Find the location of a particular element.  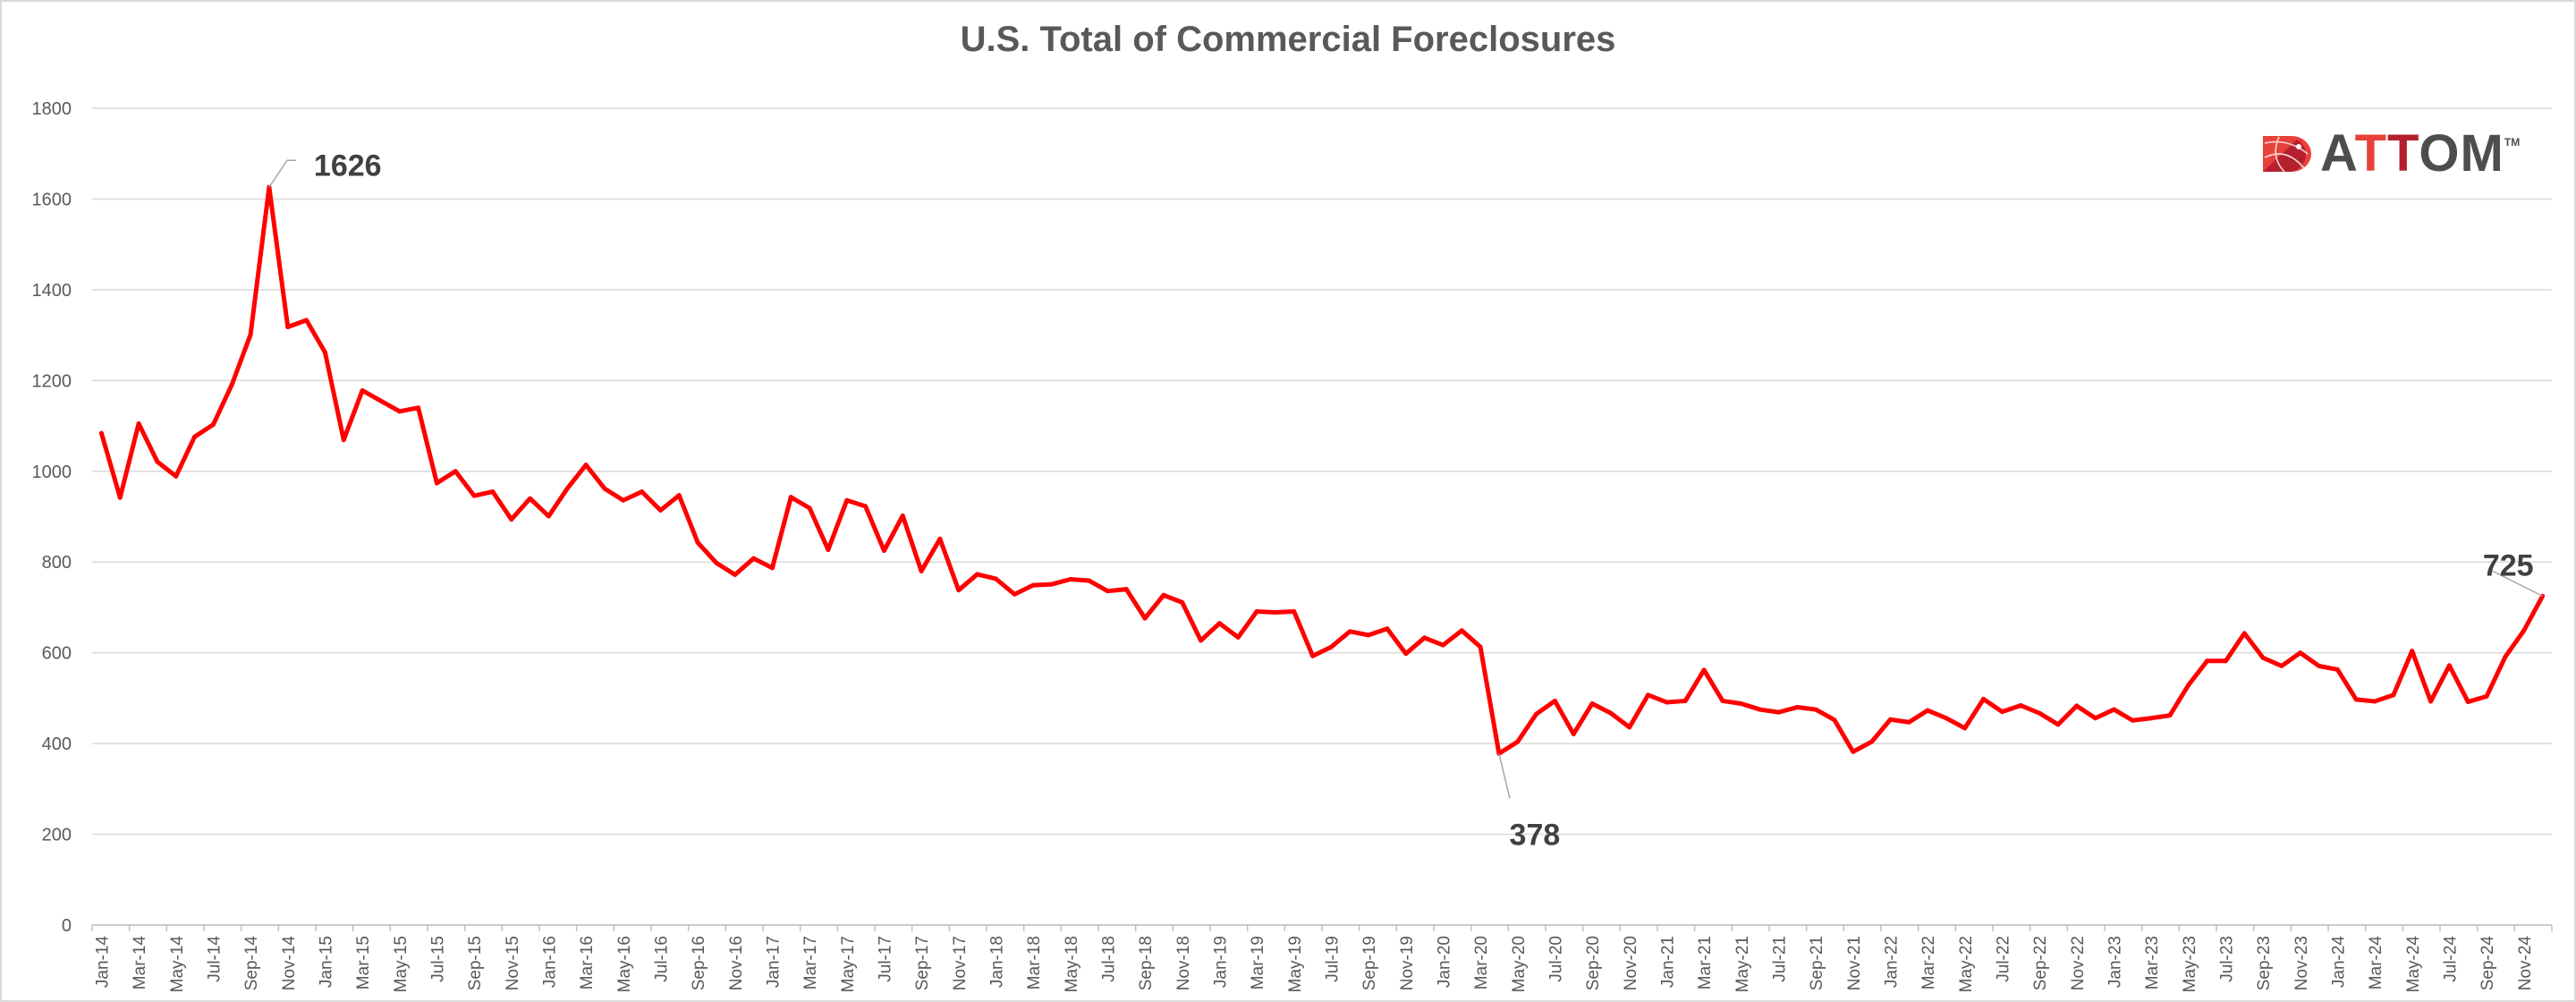

logo-letters-om: OM is located at coordinates (2461, 154).